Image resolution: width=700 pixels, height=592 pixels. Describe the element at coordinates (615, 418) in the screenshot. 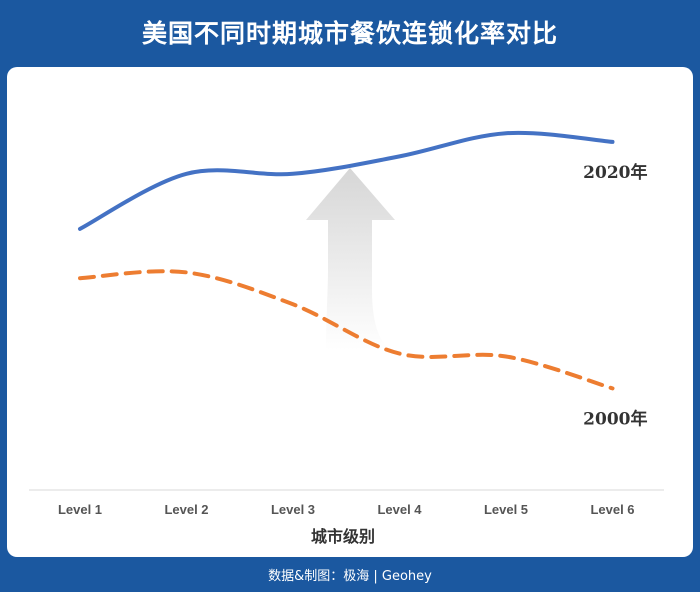

I see `series-label-1: 2000年` at that location.